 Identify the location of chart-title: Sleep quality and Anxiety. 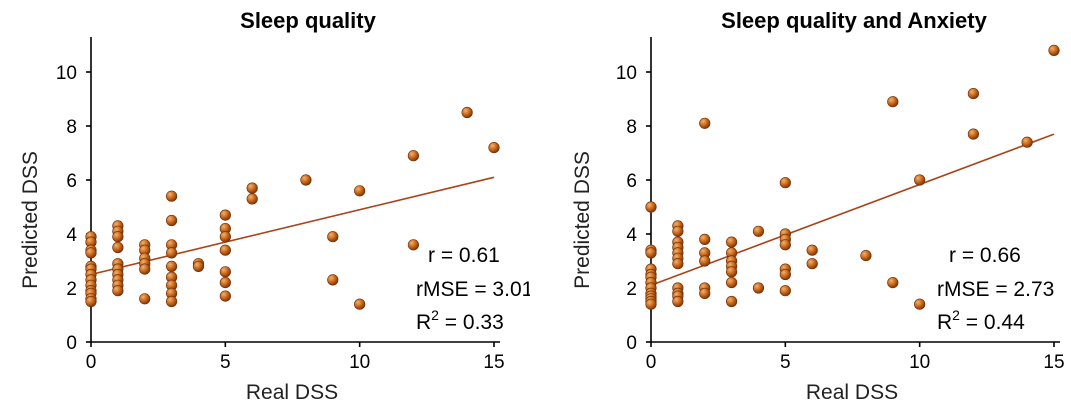
(854, 20).